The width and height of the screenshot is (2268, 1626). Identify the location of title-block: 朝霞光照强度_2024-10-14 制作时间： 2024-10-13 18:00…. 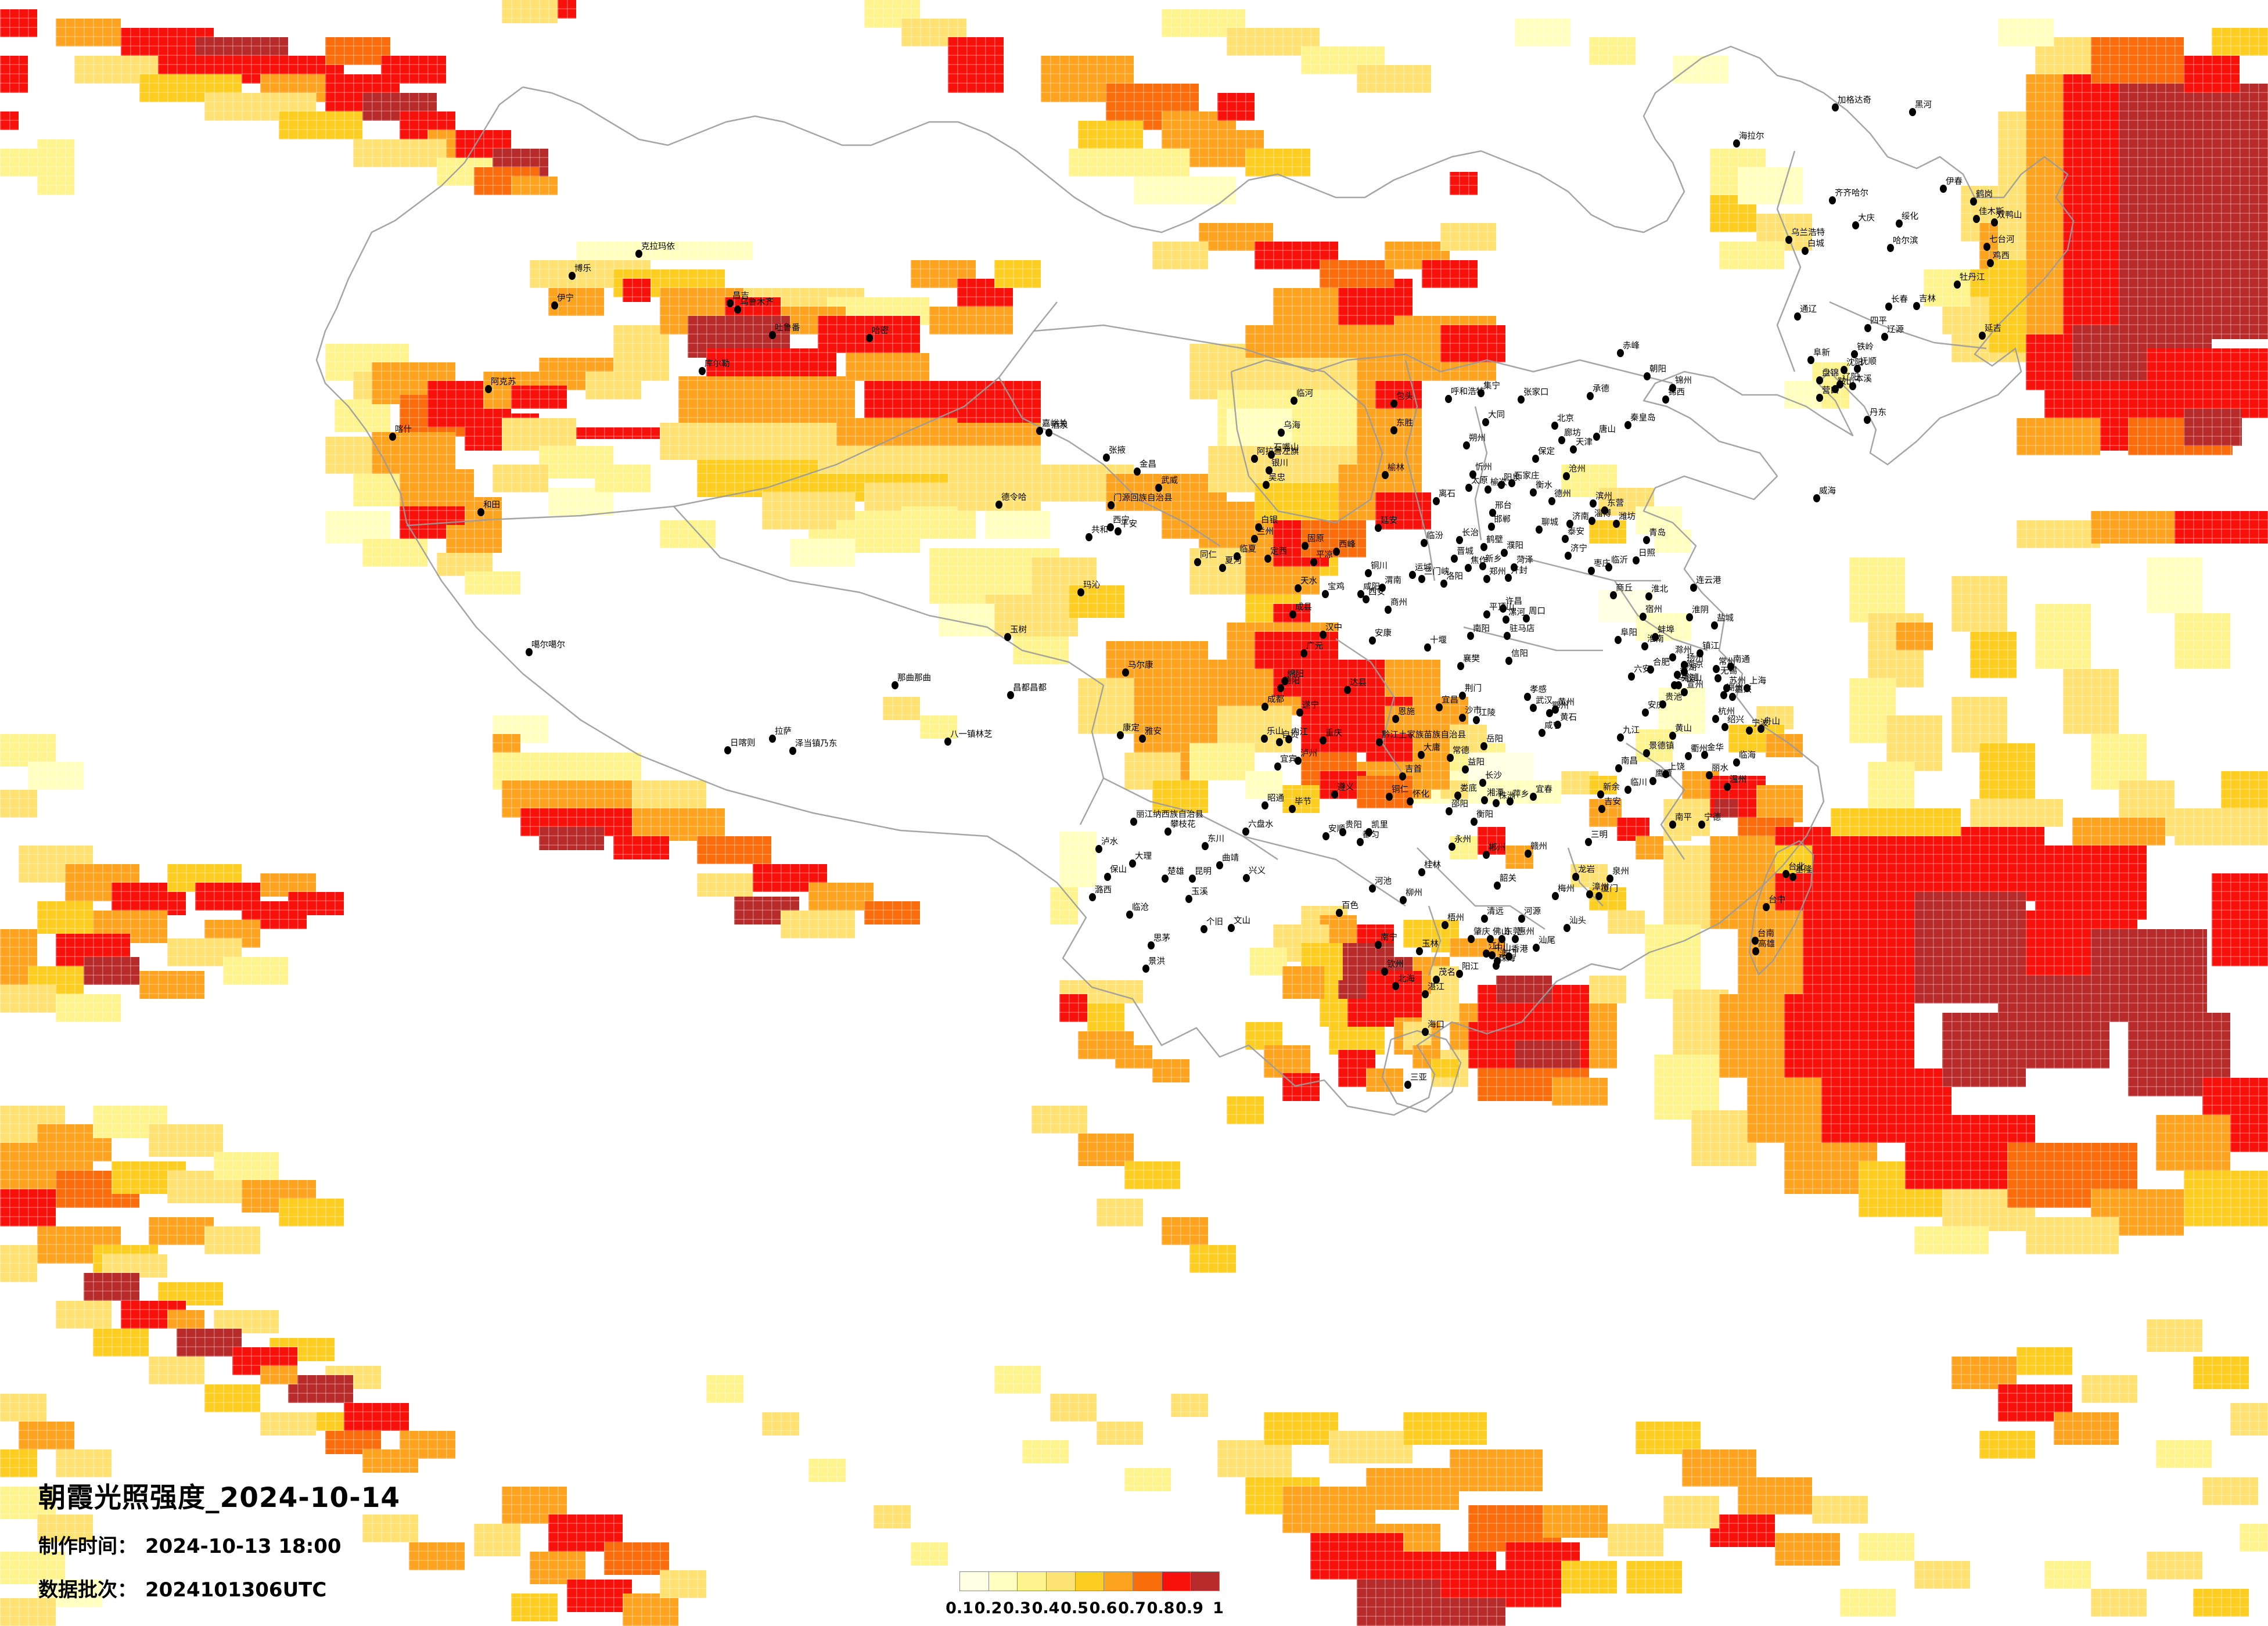
(219, 1538).